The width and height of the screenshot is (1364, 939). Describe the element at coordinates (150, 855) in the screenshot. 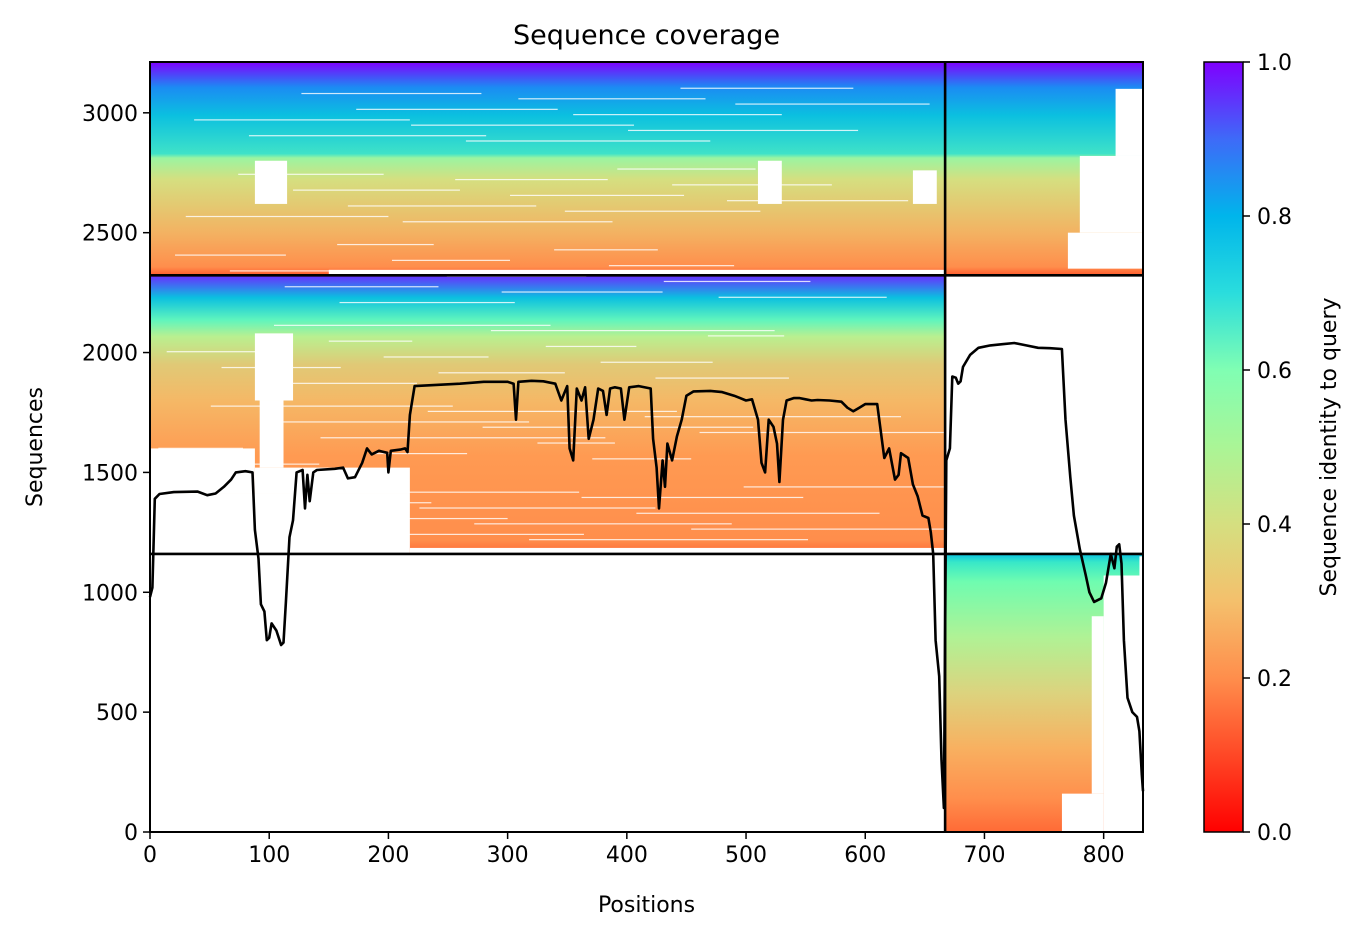

I see `x-tick-label: 0` at that location.